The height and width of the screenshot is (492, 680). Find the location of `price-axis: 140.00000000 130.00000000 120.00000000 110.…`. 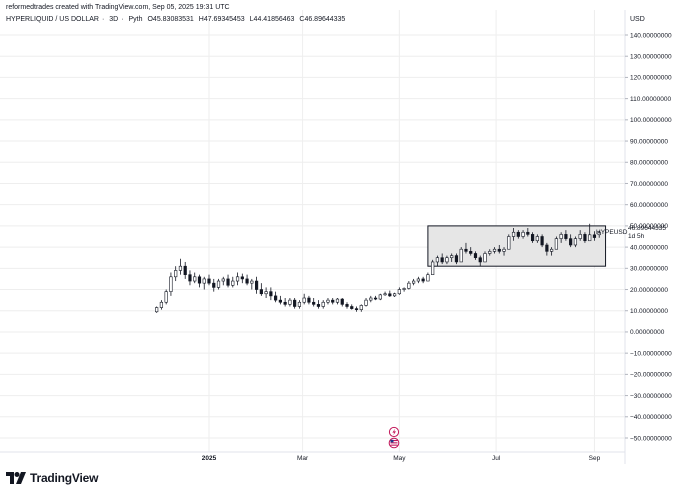

price-axis: 140.00000000 130.00000000 120.00000000 110.… is located at coordinates (648, 237).